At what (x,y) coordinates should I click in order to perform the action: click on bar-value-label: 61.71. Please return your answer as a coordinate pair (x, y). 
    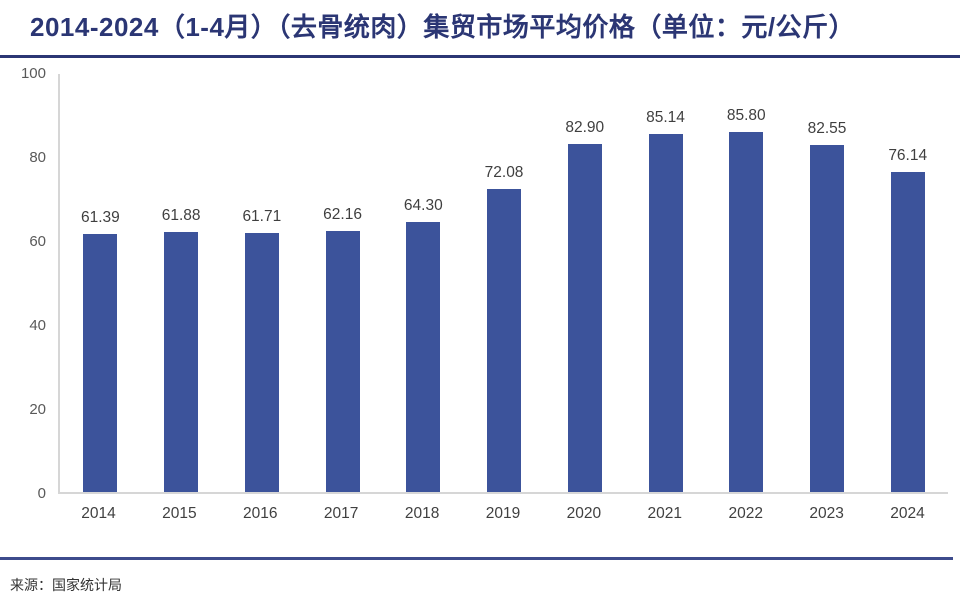
    Looking at the image, I should click on (262, 216).